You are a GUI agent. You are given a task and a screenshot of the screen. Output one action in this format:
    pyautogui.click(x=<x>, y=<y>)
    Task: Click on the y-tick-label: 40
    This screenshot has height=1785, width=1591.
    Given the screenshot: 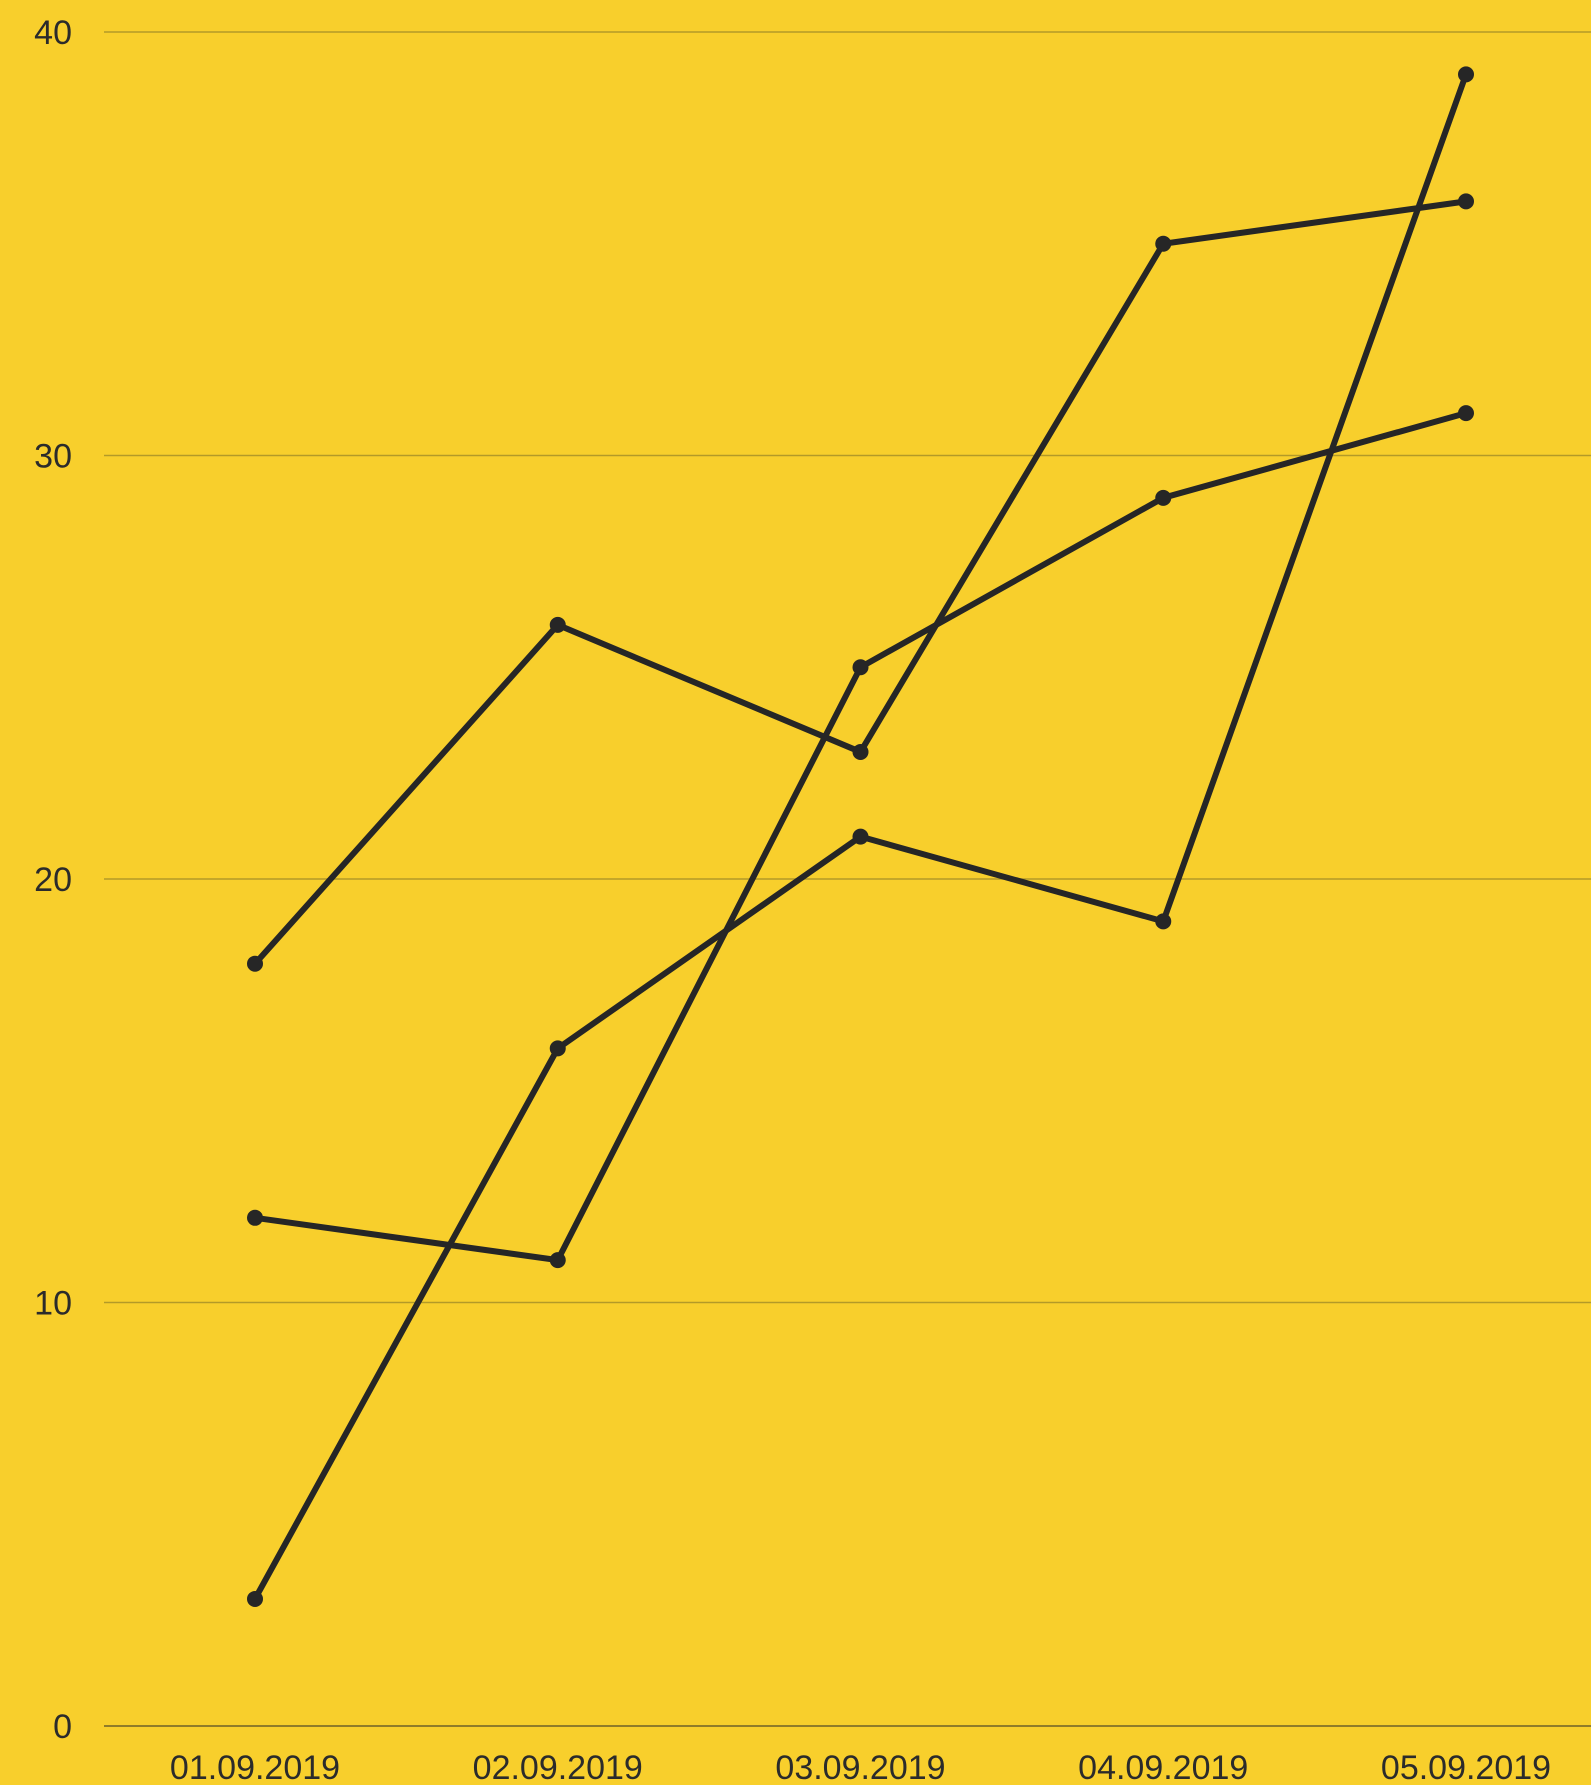 What is the action you would take?
    pyautogui.click(x=53, y=33)
    